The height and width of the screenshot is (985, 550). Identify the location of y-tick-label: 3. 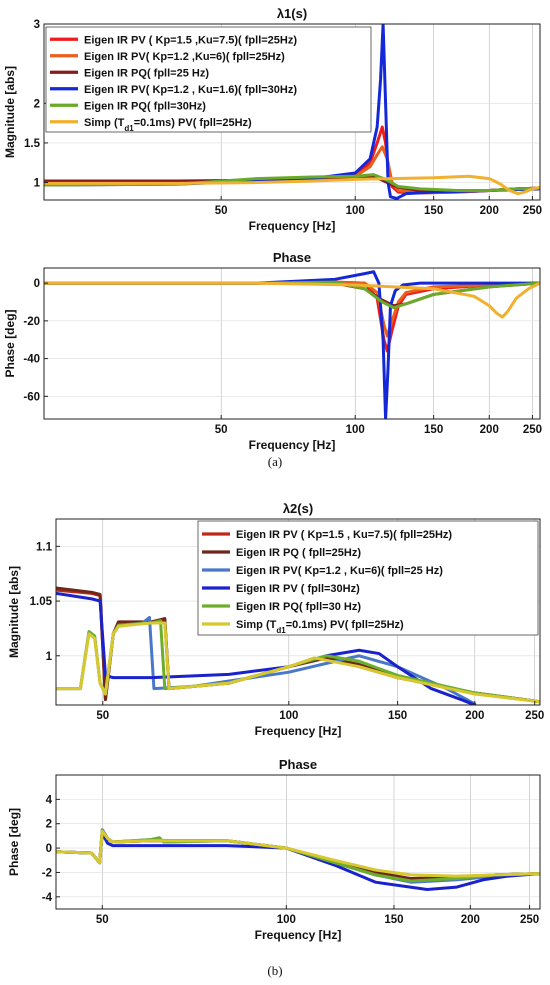
(37, 25).